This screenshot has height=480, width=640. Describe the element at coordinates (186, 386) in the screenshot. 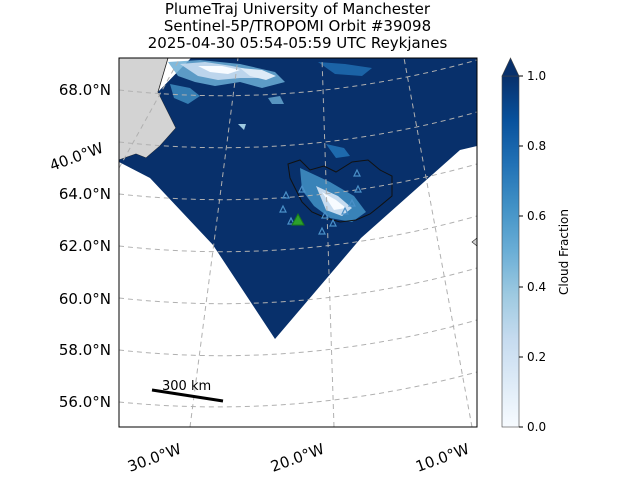

I see `scale-bar-label: 300 km` at that location.